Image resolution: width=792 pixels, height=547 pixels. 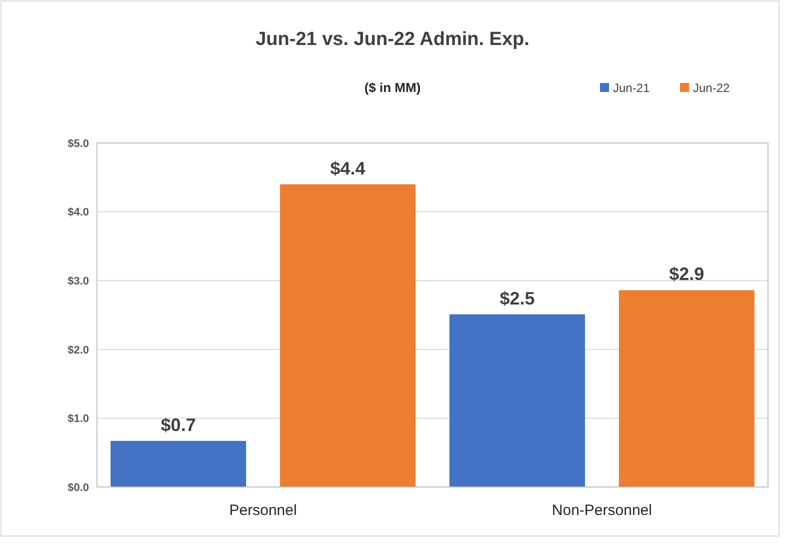 I want to click on data-label: $2.5, so click(x=517, y=298).